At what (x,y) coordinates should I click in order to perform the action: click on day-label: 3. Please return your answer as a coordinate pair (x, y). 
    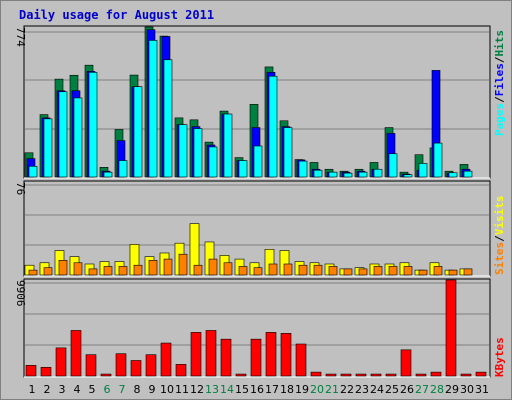
    Looking at the image, I should click on (62, 389).